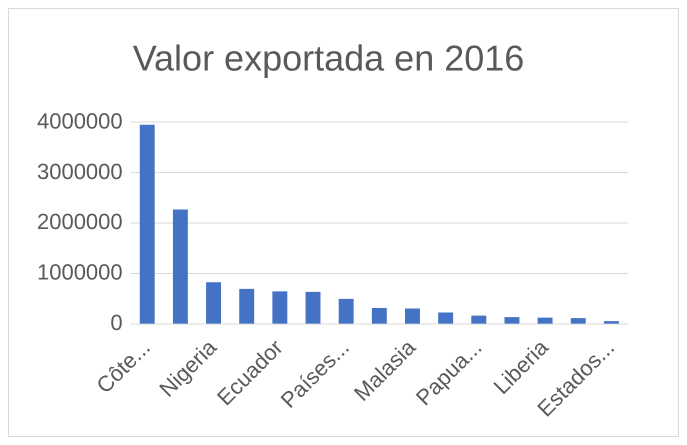  I want to click on y-tick-label: 4000000, so click(79, 121).